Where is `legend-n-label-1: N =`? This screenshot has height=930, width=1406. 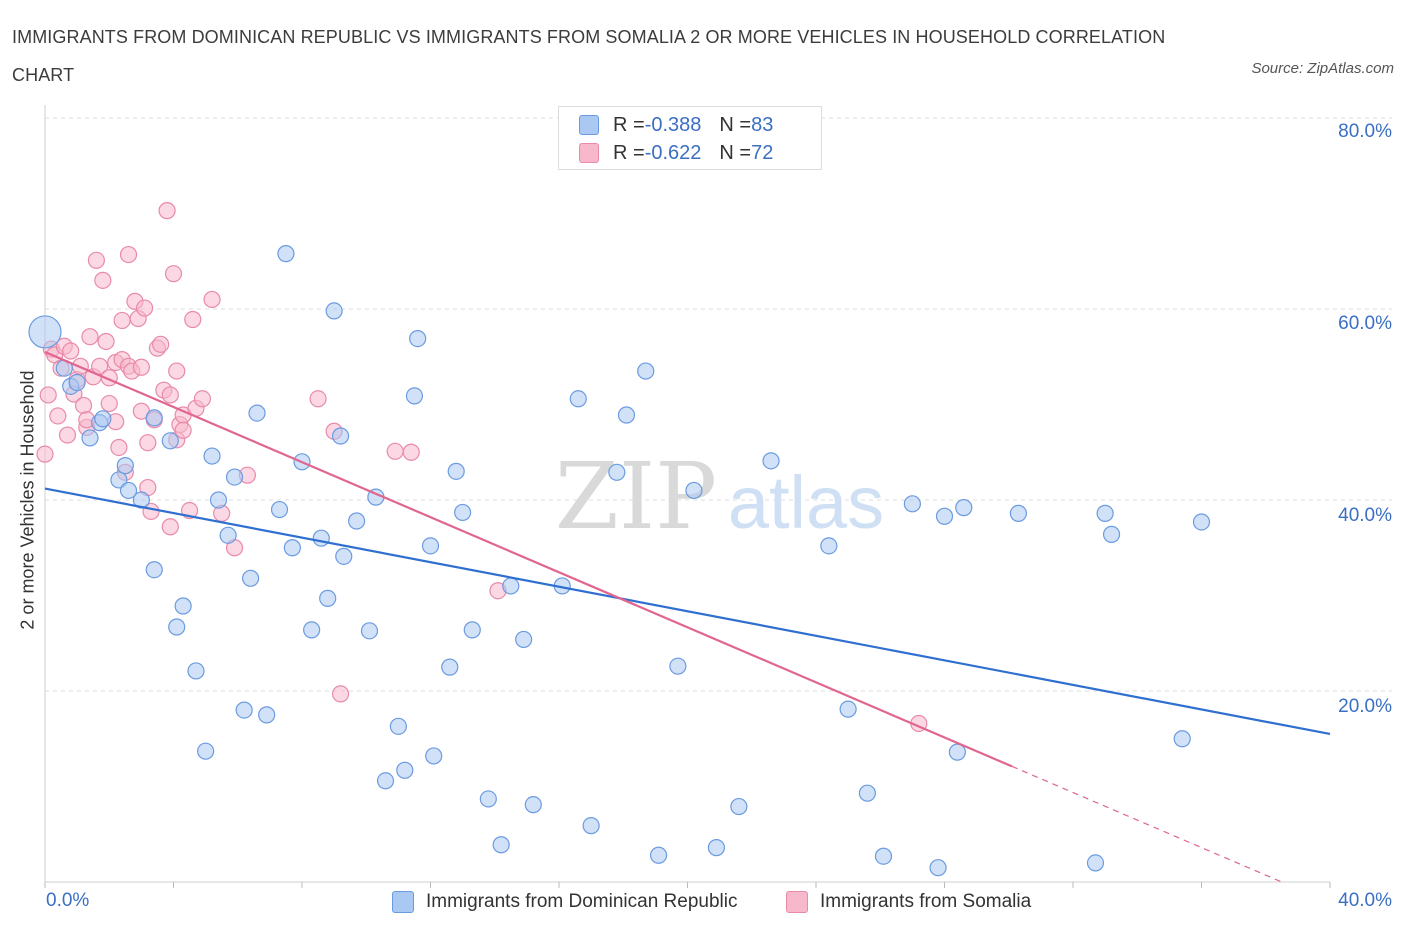
legend-n-label-1: N = is located at coordinates (735, 124).